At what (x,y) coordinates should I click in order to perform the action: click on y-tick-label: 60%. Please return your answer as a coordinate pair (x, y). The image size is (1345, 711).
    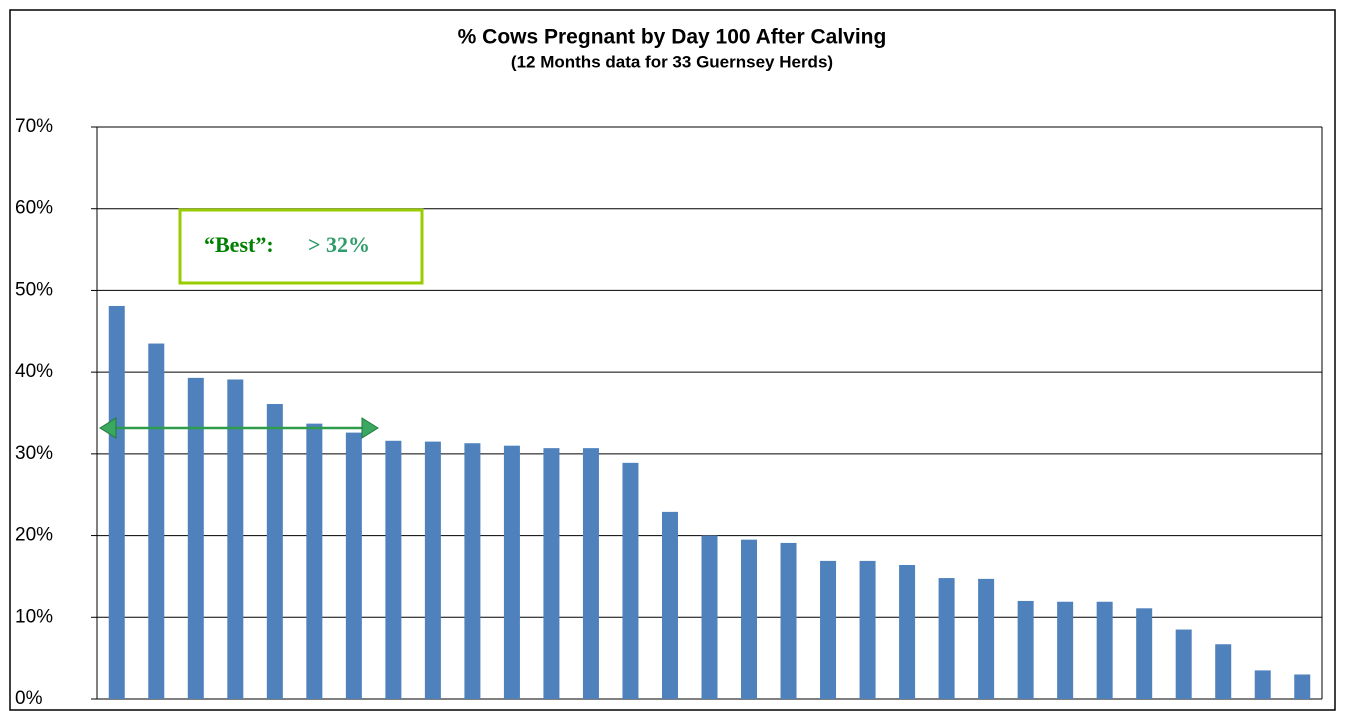
    Looking at the image, I should click on (34, 208).